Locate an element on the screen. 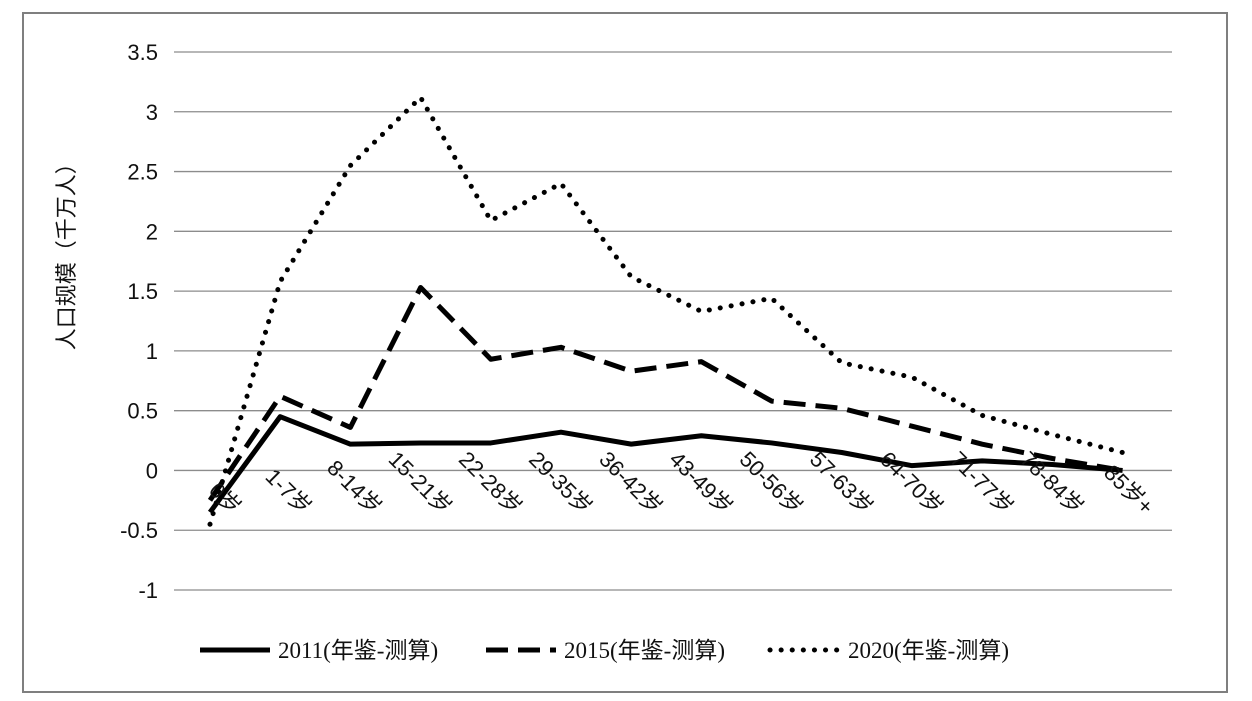 This screenshot has height=701, width=1252. x-tick-label: 29-35岁 is located at coordinates (560, 483).